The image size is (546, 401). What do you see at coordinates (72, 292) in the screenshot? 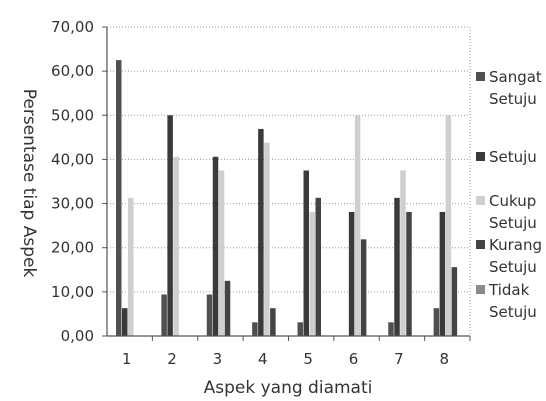
I see `y-tick-label: 10,00` at bounding box center [72, 292].